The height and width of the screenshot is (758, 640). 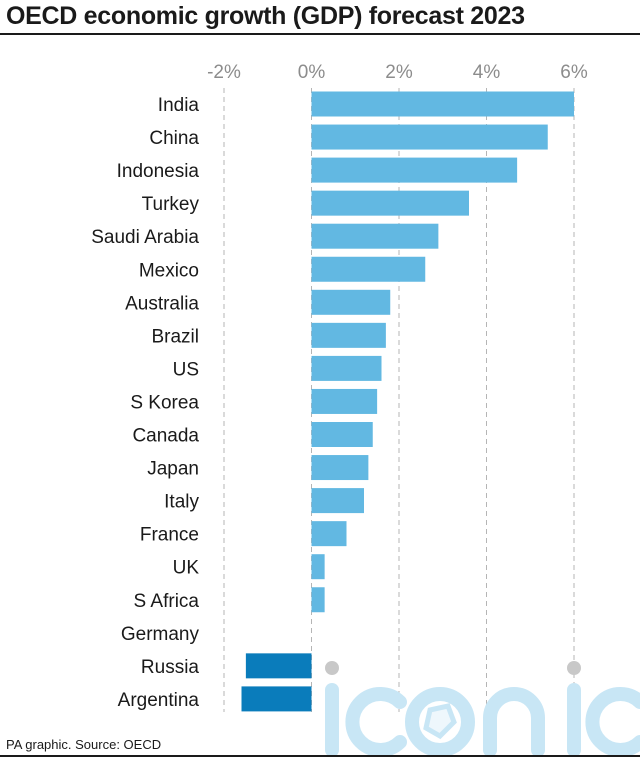 I want to click on title-divider, so click(x=320, y=34).